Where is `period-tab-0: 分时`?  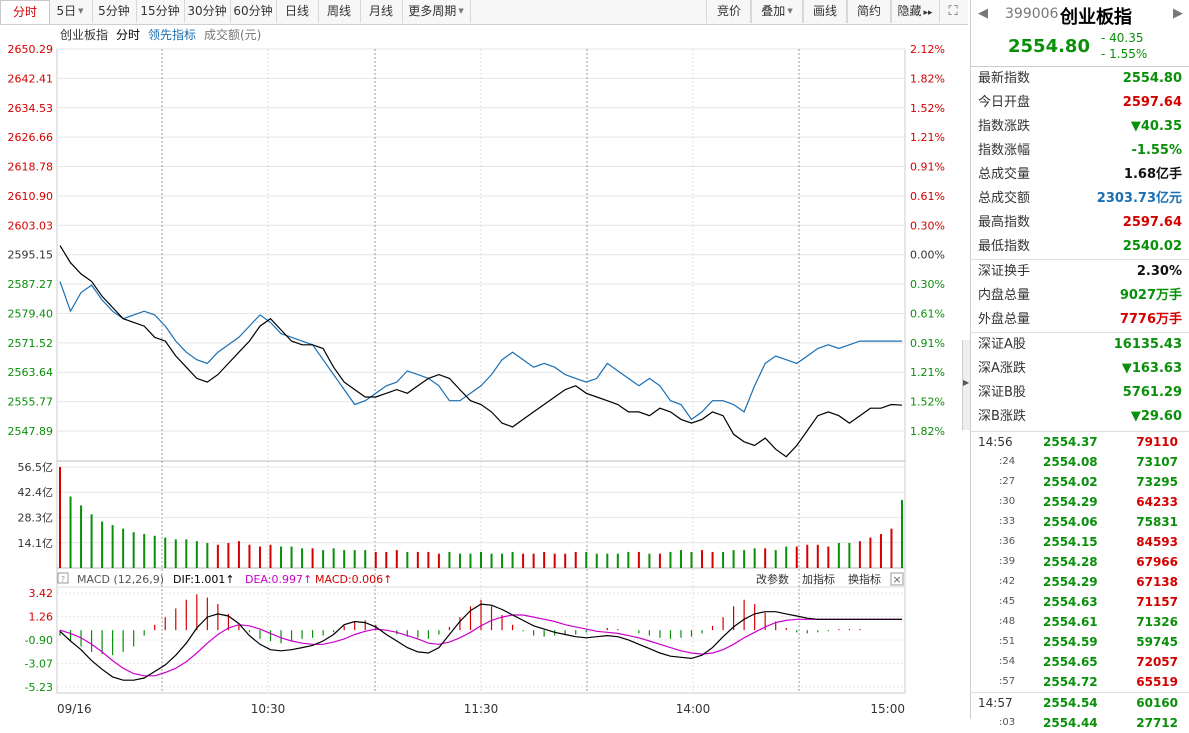 period-tab-0: 分时 is located at coordinates (25, 12).